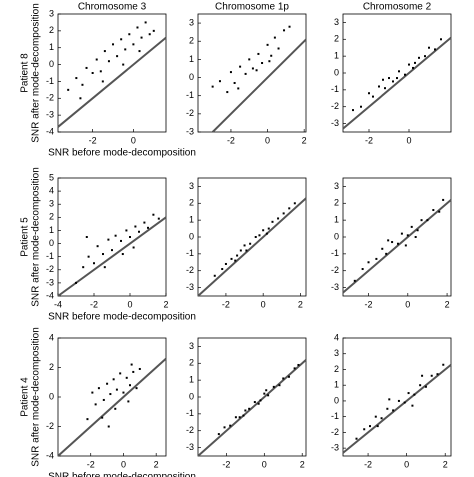 This screenshot has width=474, height=477. I want to click on x-tick-label: 2, so click(445, 464).